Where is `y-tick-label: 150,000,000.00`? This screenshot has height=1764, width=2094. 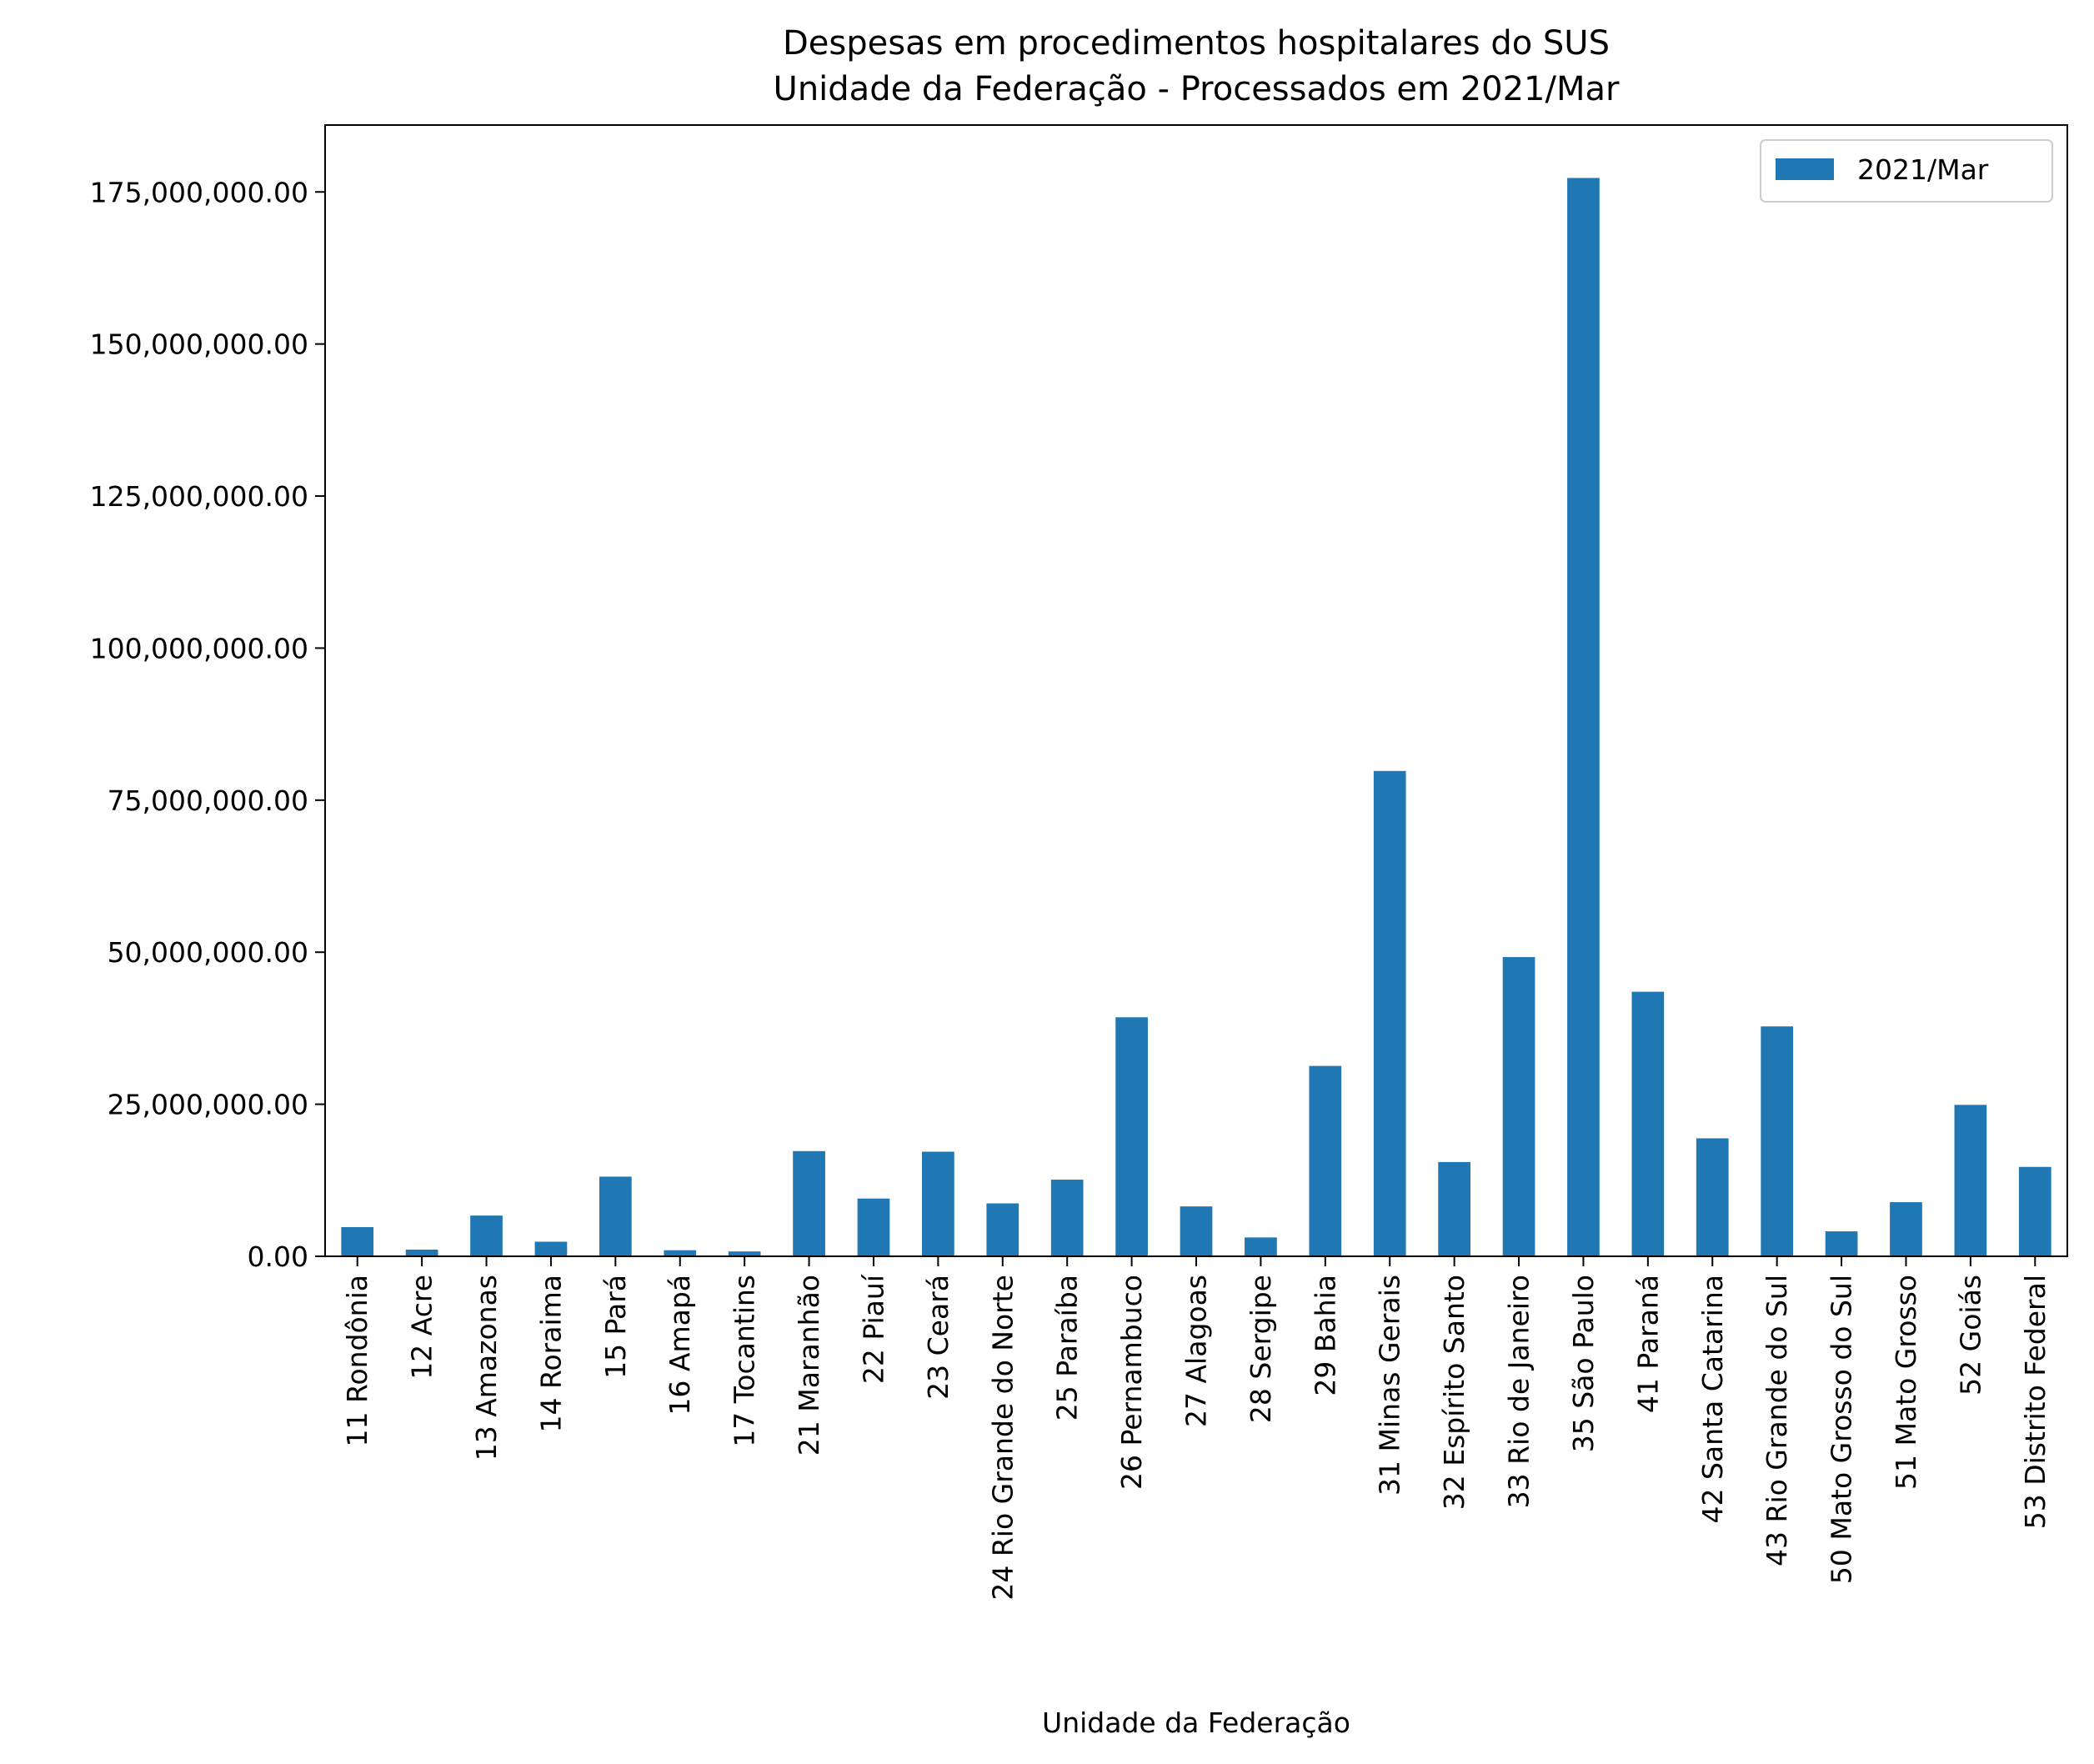
y-tick-label: 150,000,000.00 is located at coordinates (199, 344).